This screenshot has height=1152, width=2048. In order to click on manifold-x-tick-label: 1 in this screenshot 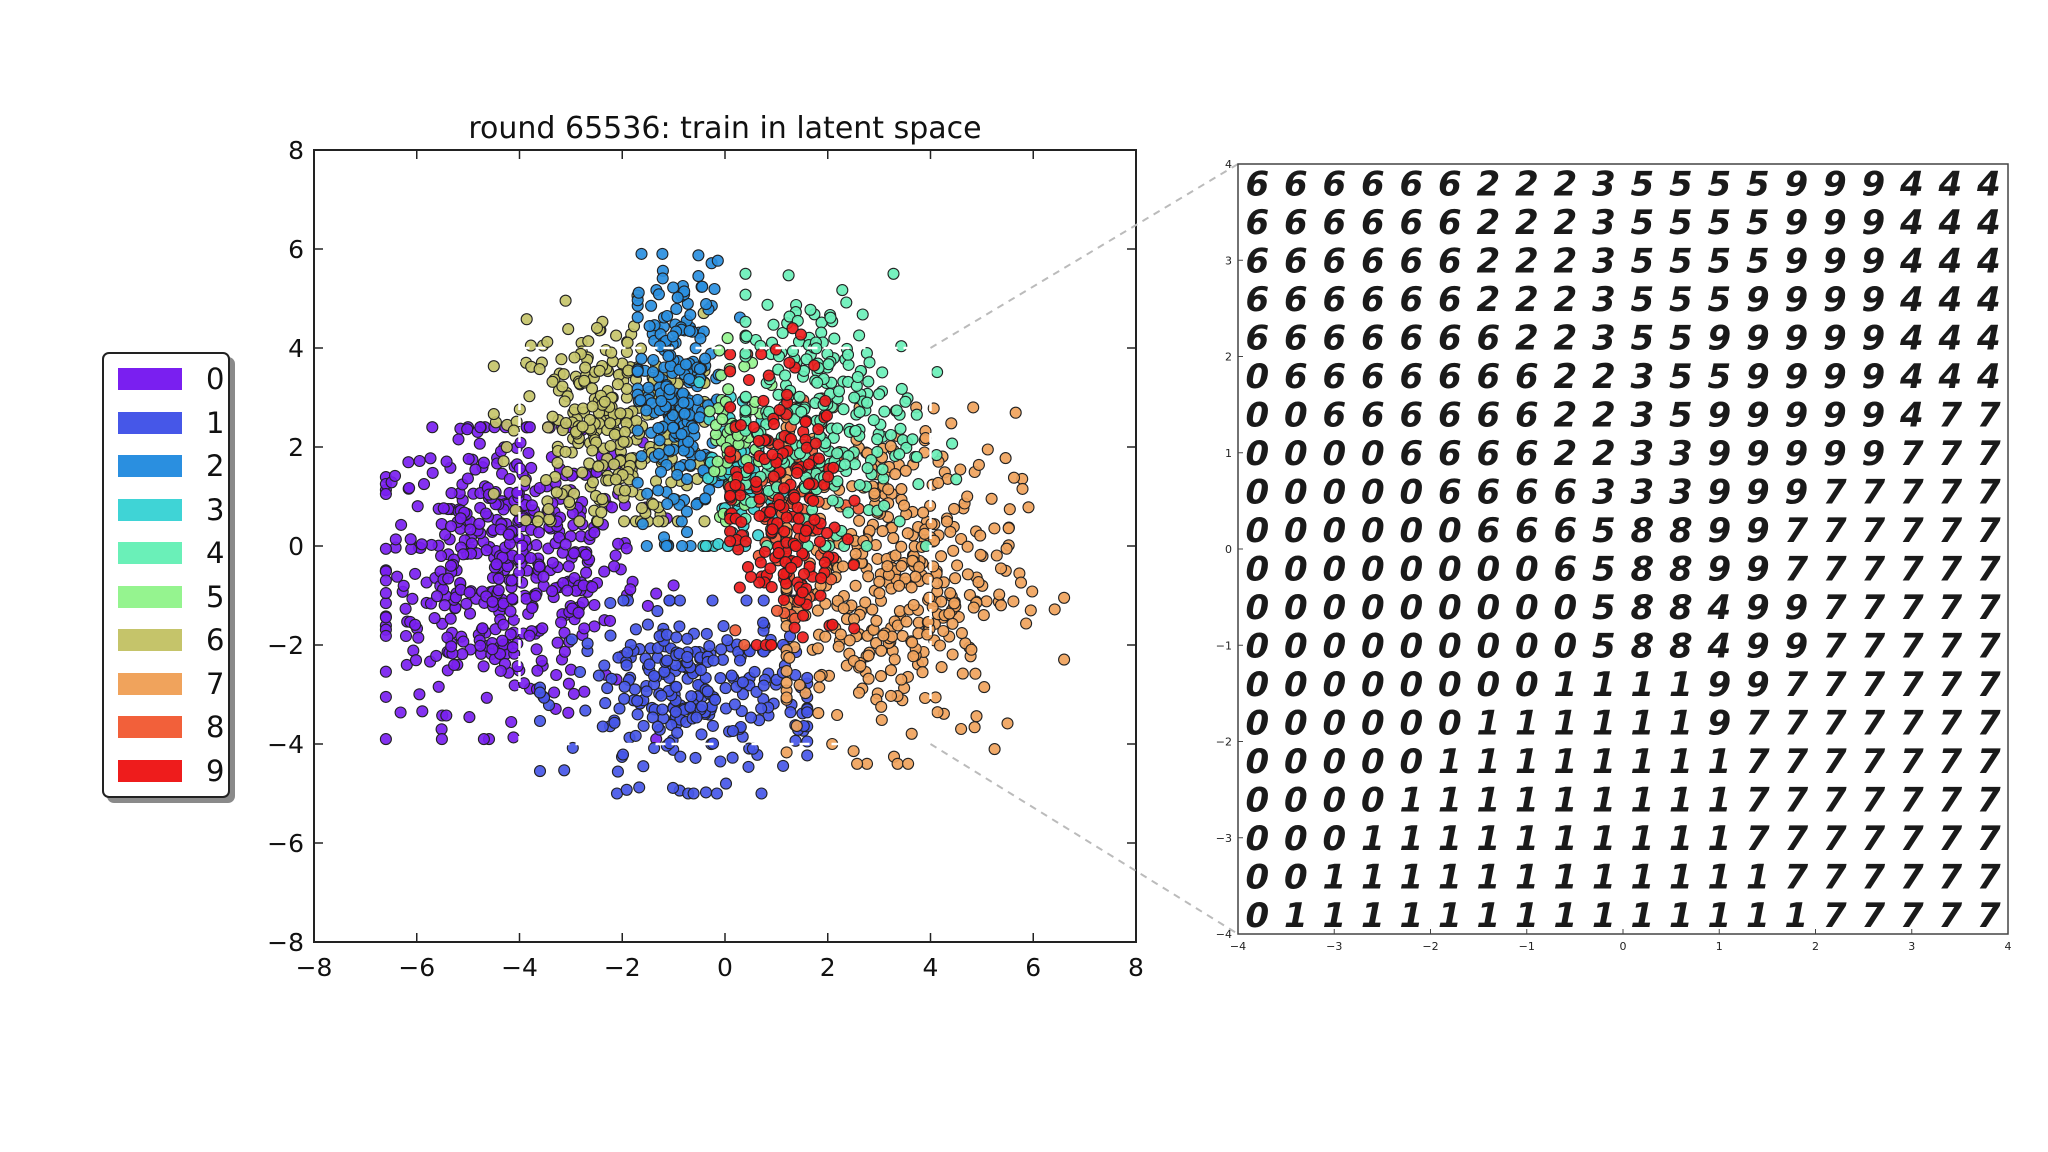, I will do `click(1719, 946)`.